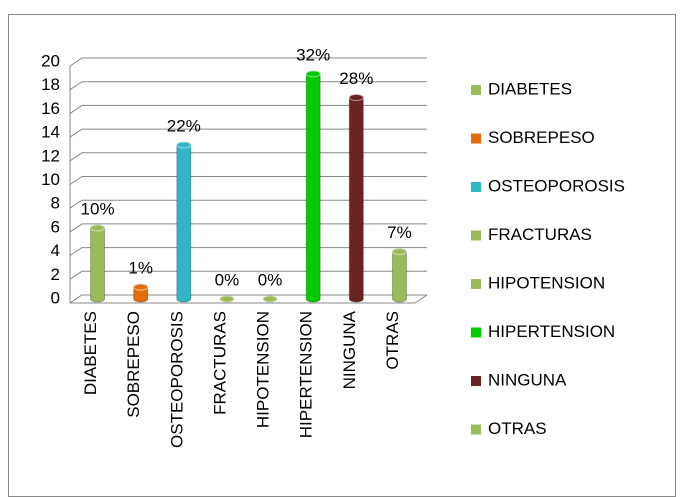  What do you see at coordinates (55, 226) in the screenshot?
I see `y-tick-label: 6` at bounding box center [55, 226].